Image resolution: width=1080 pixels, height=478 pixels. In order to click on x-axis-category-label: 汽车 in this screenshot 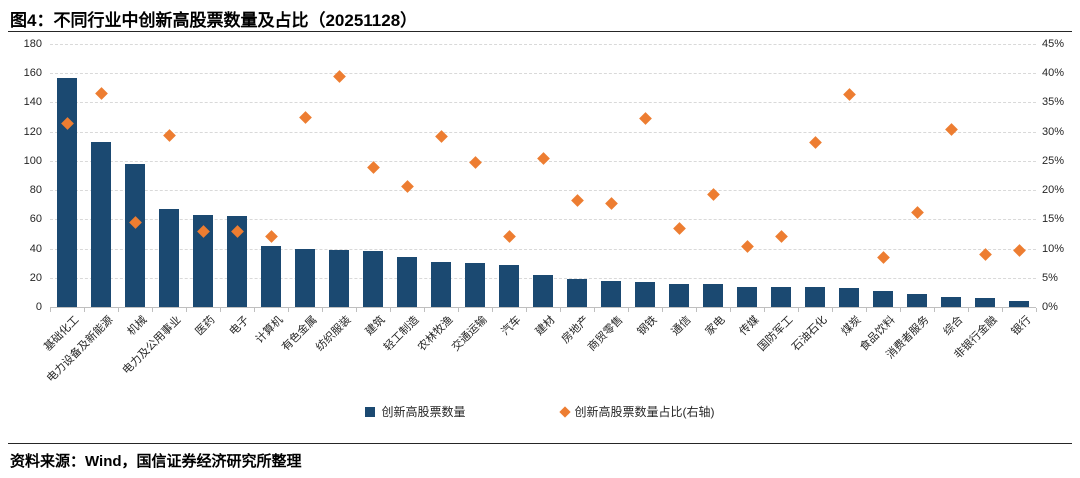, I will do `click(511, 326)`.